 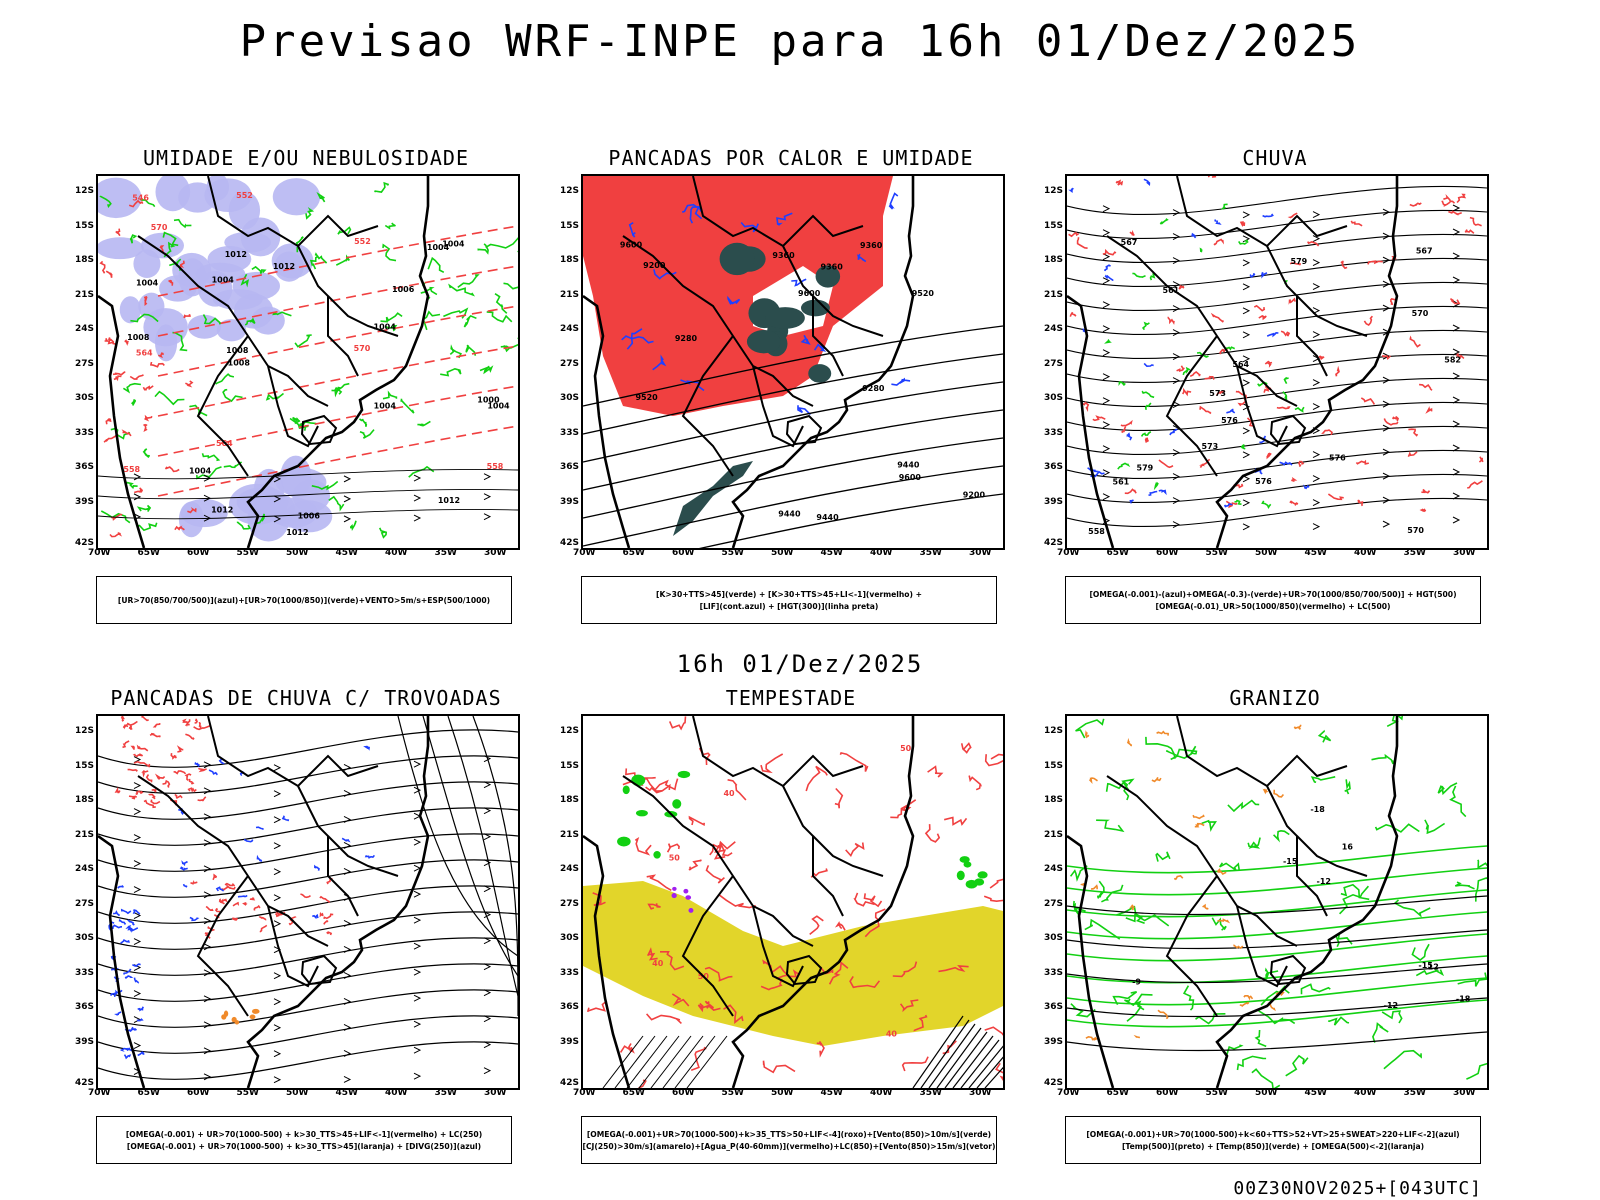 I want to click on contour-label: 50, so click(x=675, y=858).